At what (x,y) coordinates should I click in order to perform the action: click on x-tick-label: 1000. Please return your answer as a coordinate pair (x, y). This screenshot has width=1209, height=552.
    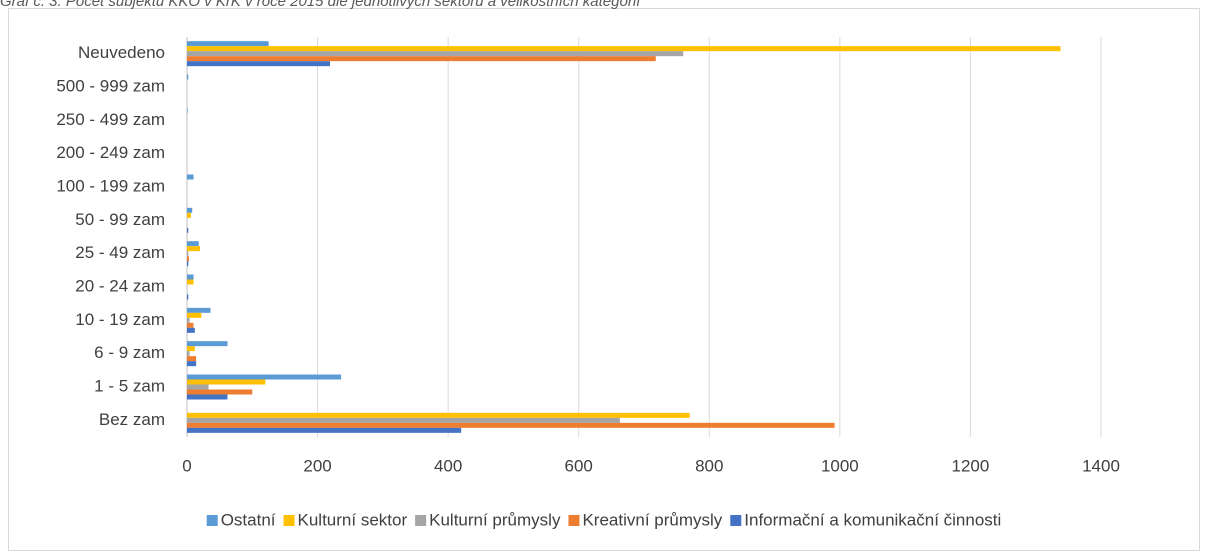
    Looking at the image, I should click on (840, 465).